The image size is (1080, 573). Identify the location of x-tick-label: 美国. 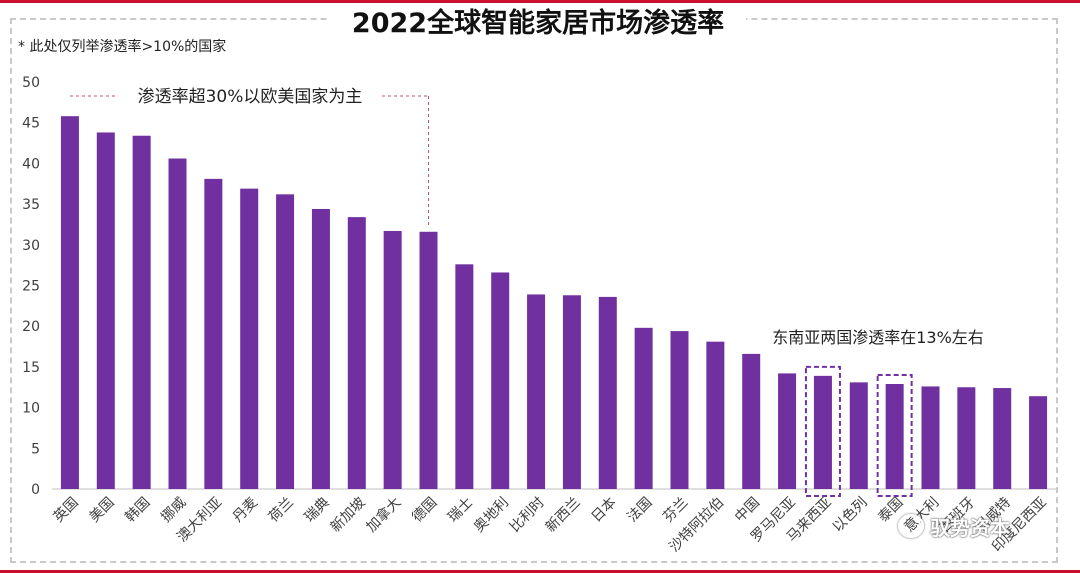
(102, 510).